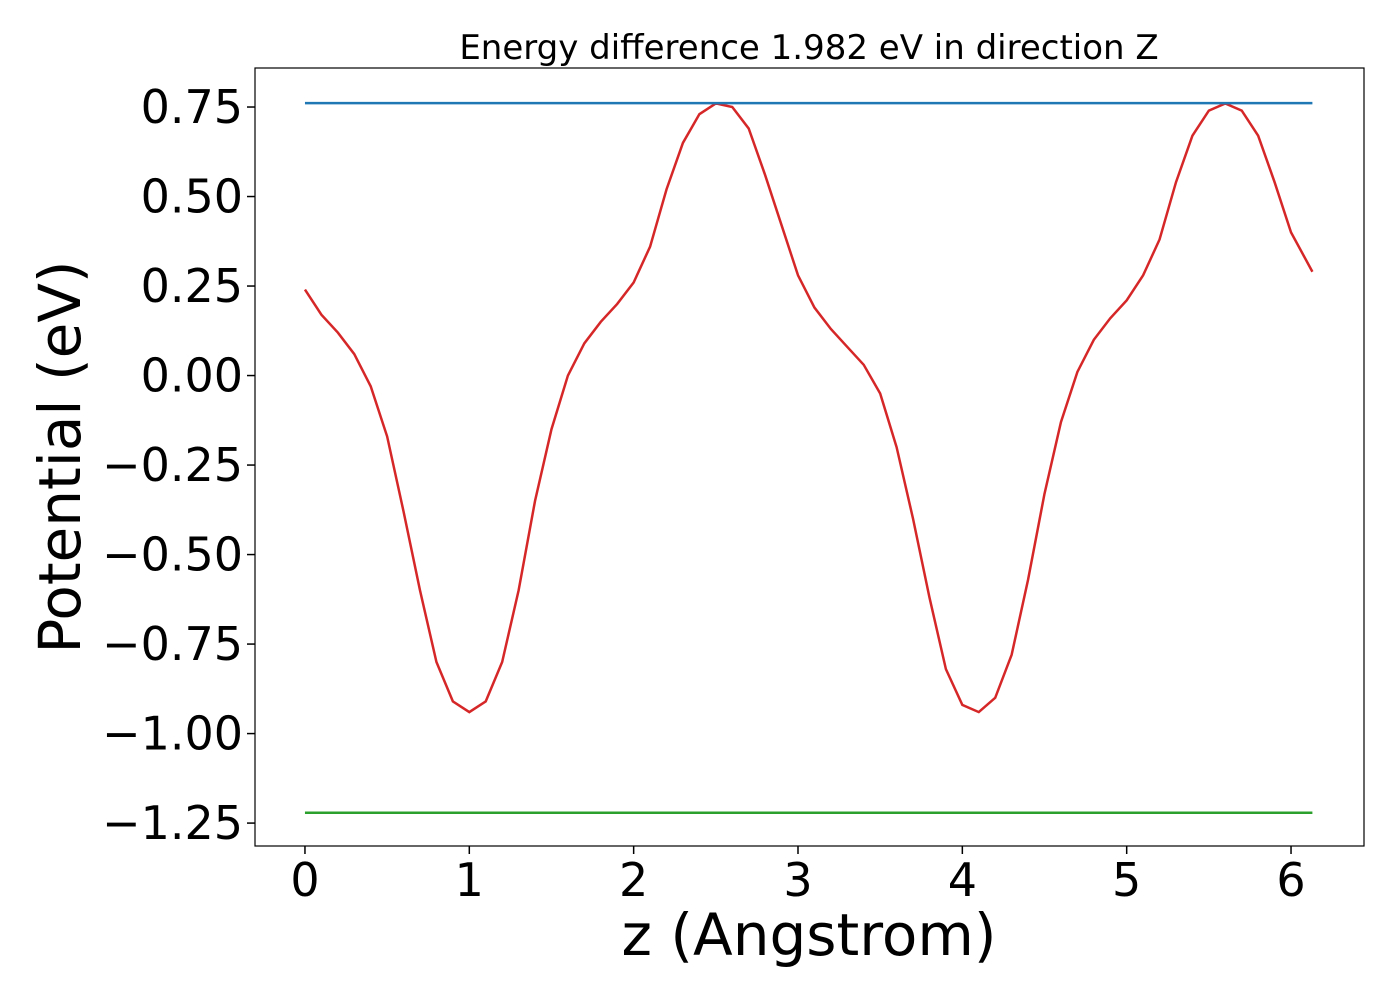  Describe the element at coordinates (172, 734) in the screenshot. I see `y-tick-label: −1.00` at that location.